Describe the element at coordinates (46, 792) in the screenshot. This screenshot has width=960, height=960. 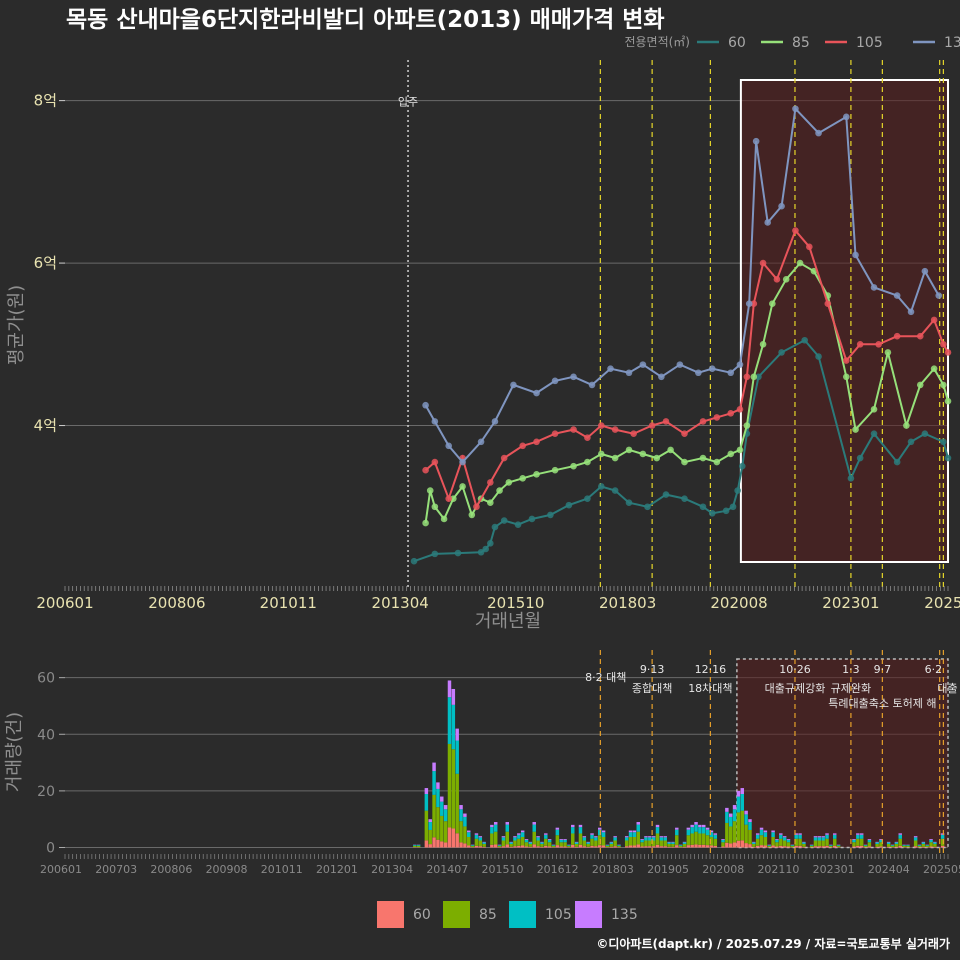
I see `volume-y-tick-label: 20` at that location.